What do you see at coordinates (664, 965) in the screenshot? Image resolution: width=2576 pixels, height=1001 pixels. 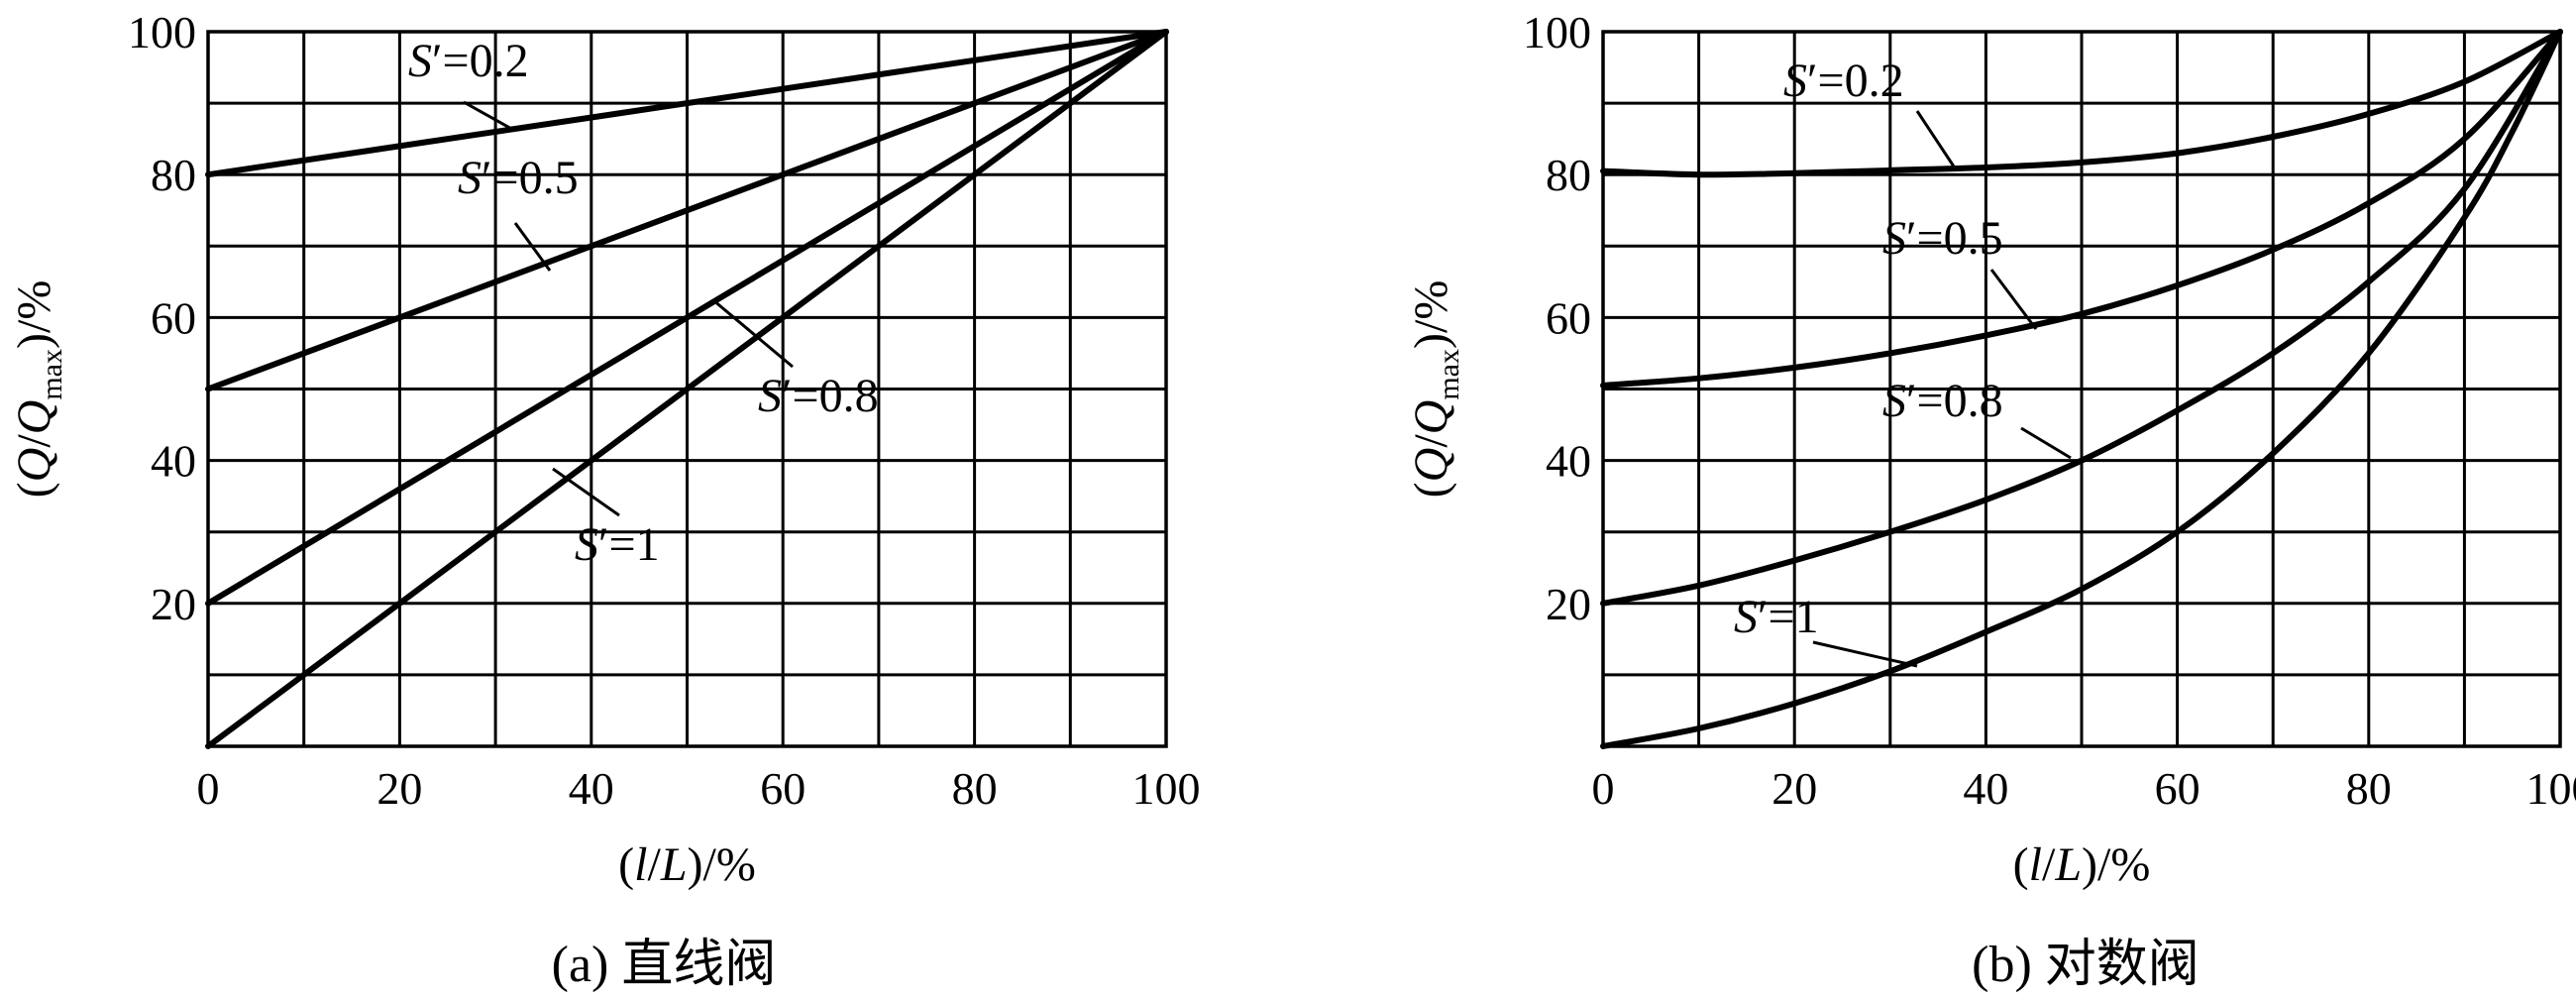 I see `figure-caption: (a) 直线阀` at bounding box center [664, 965].